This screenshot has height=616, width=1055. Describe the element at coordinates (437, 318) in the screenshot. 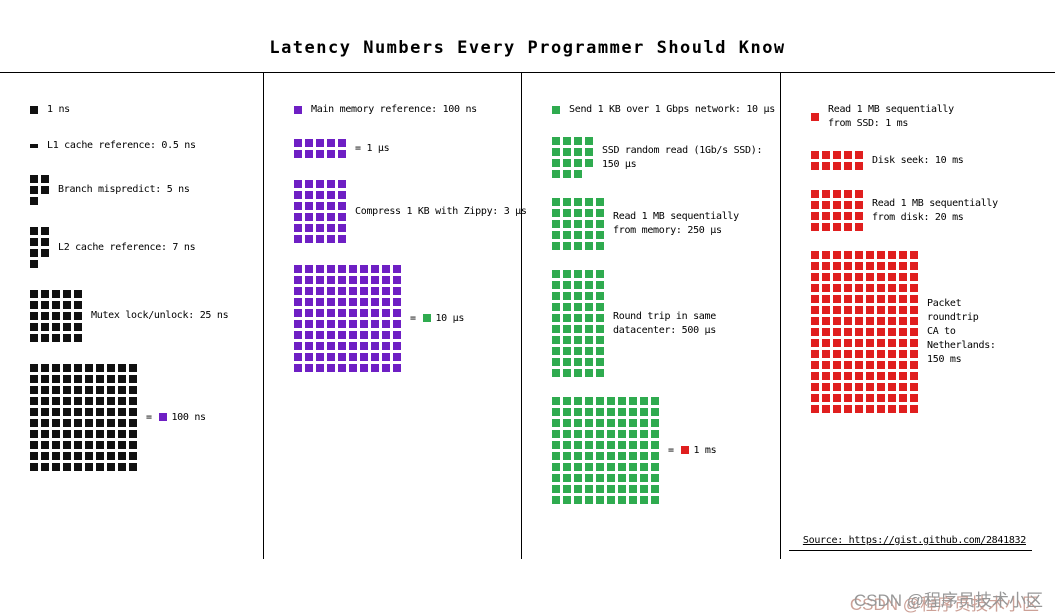

I see `item-label: = 10 μs` at that location.